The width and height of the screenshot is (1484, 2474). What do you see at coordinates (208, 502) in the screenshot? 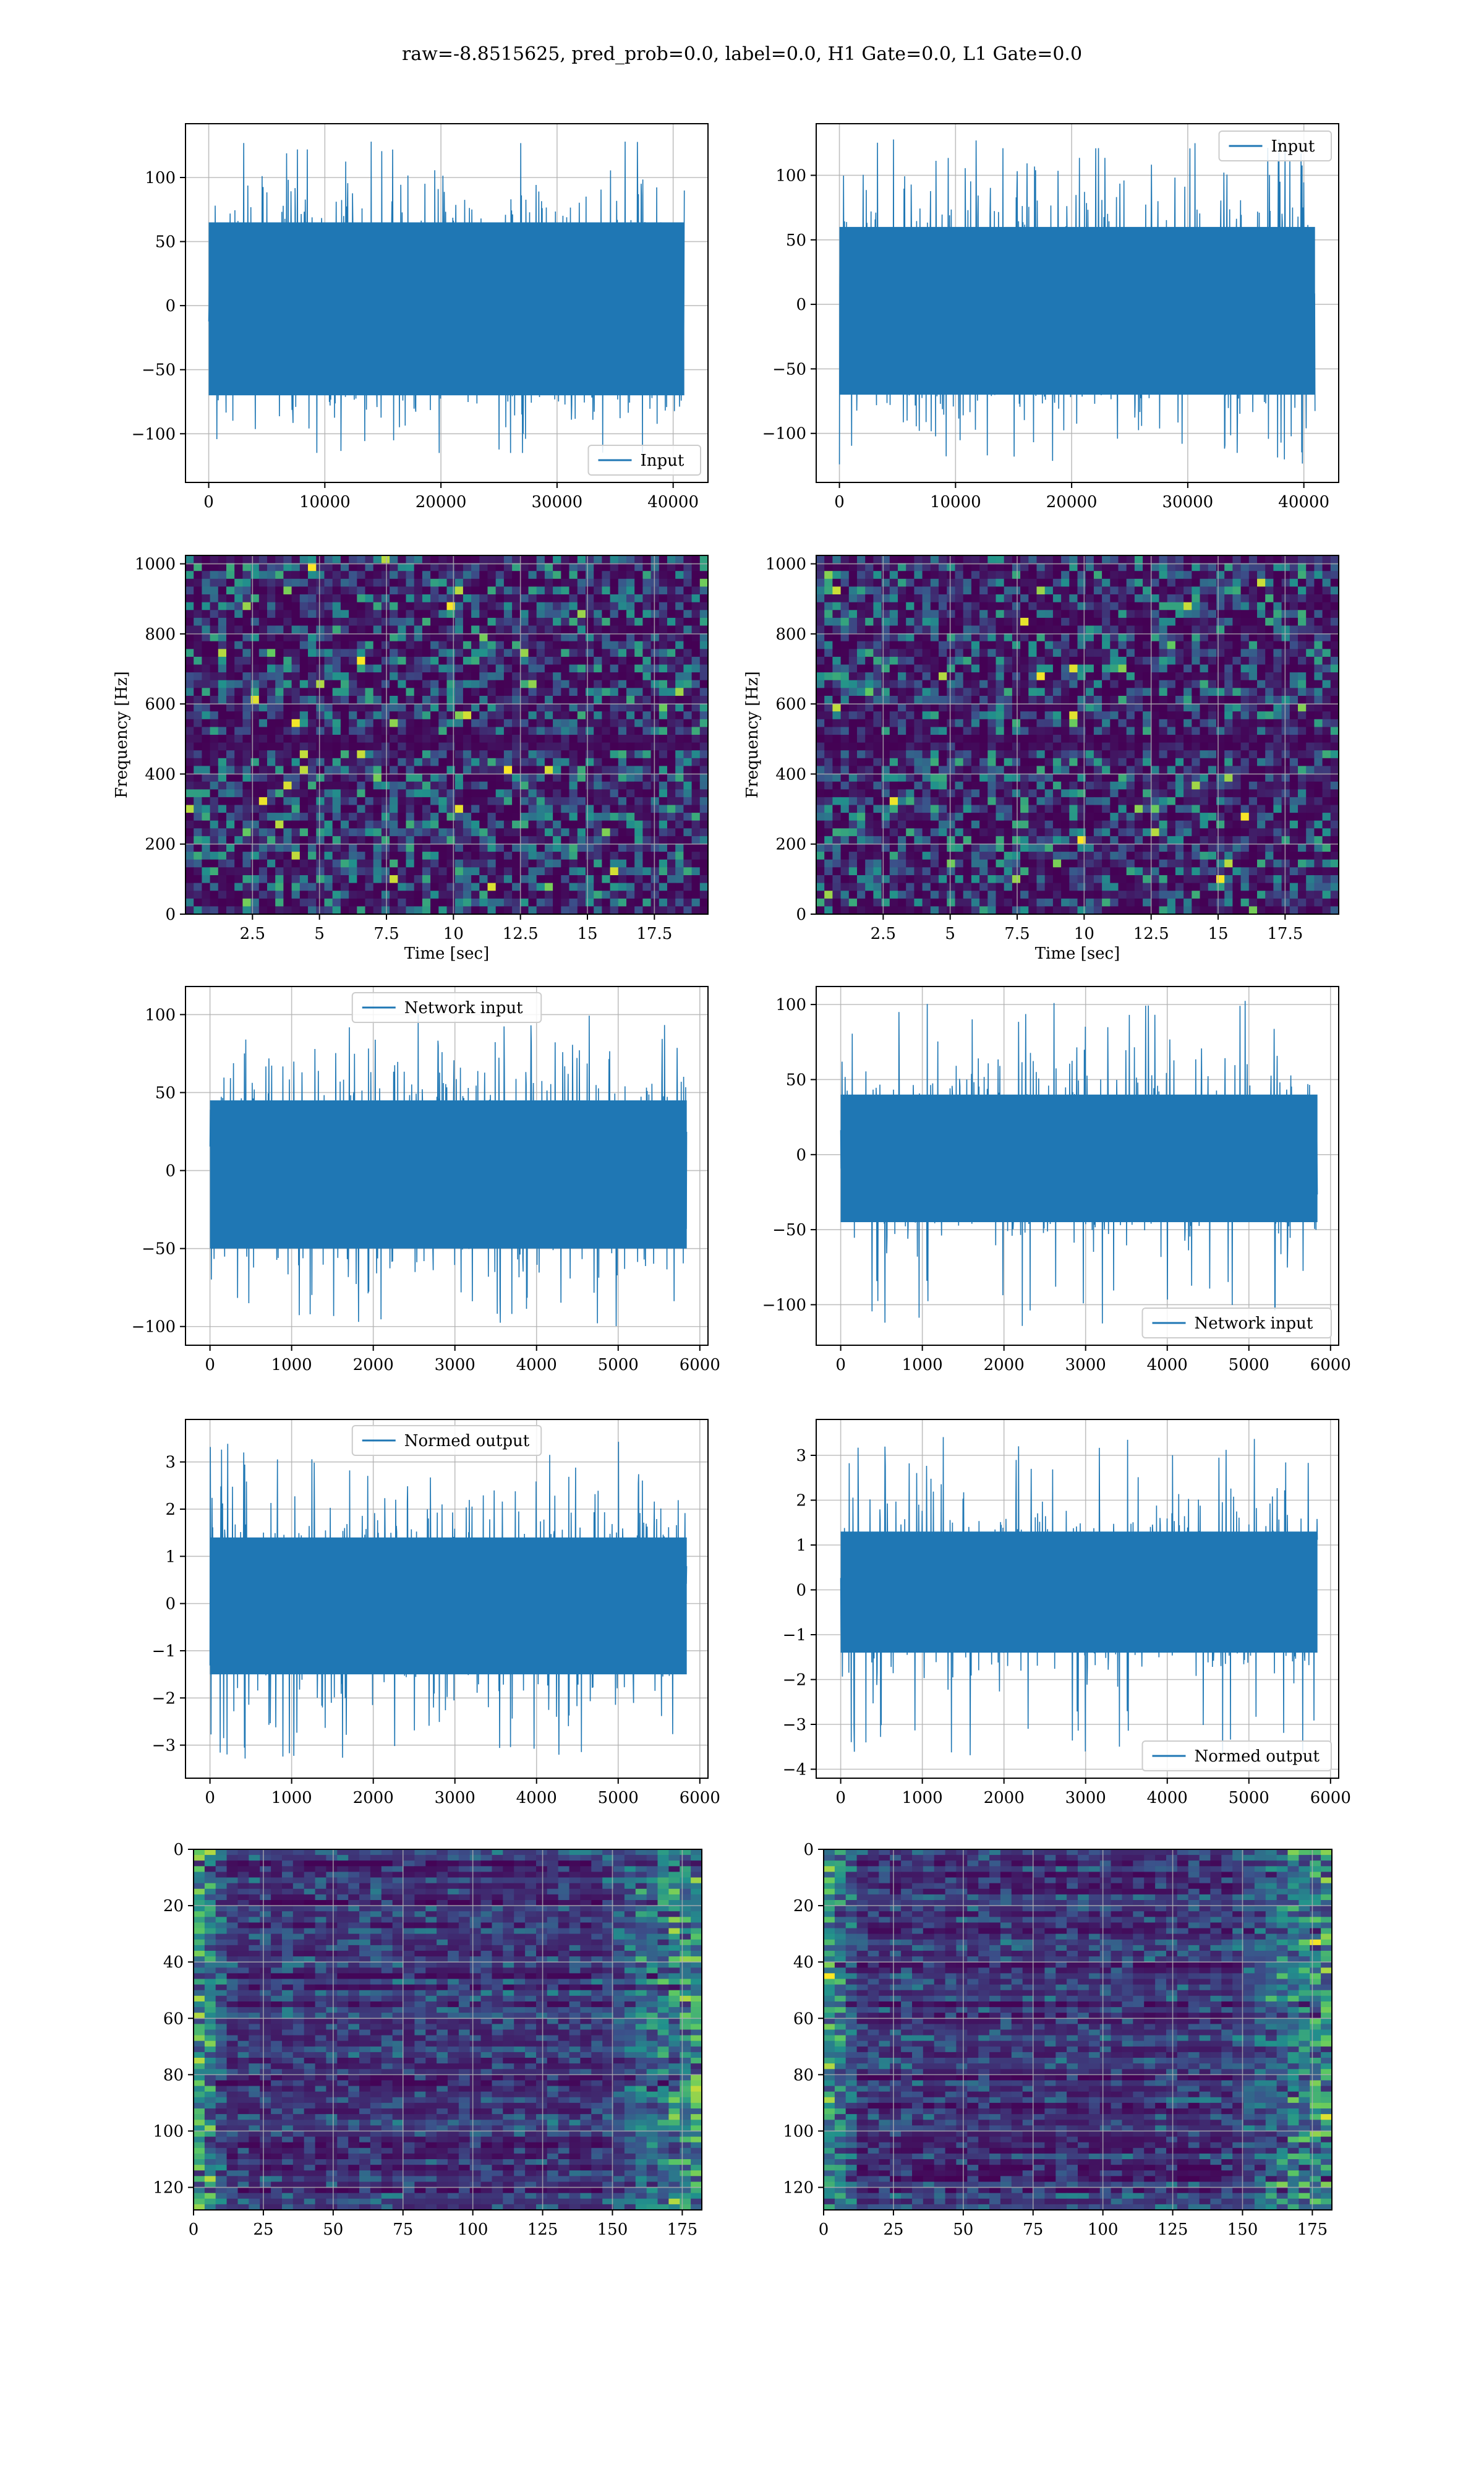
I see `input-h1-xtick-label: 0` at bounding box center [208, 502].